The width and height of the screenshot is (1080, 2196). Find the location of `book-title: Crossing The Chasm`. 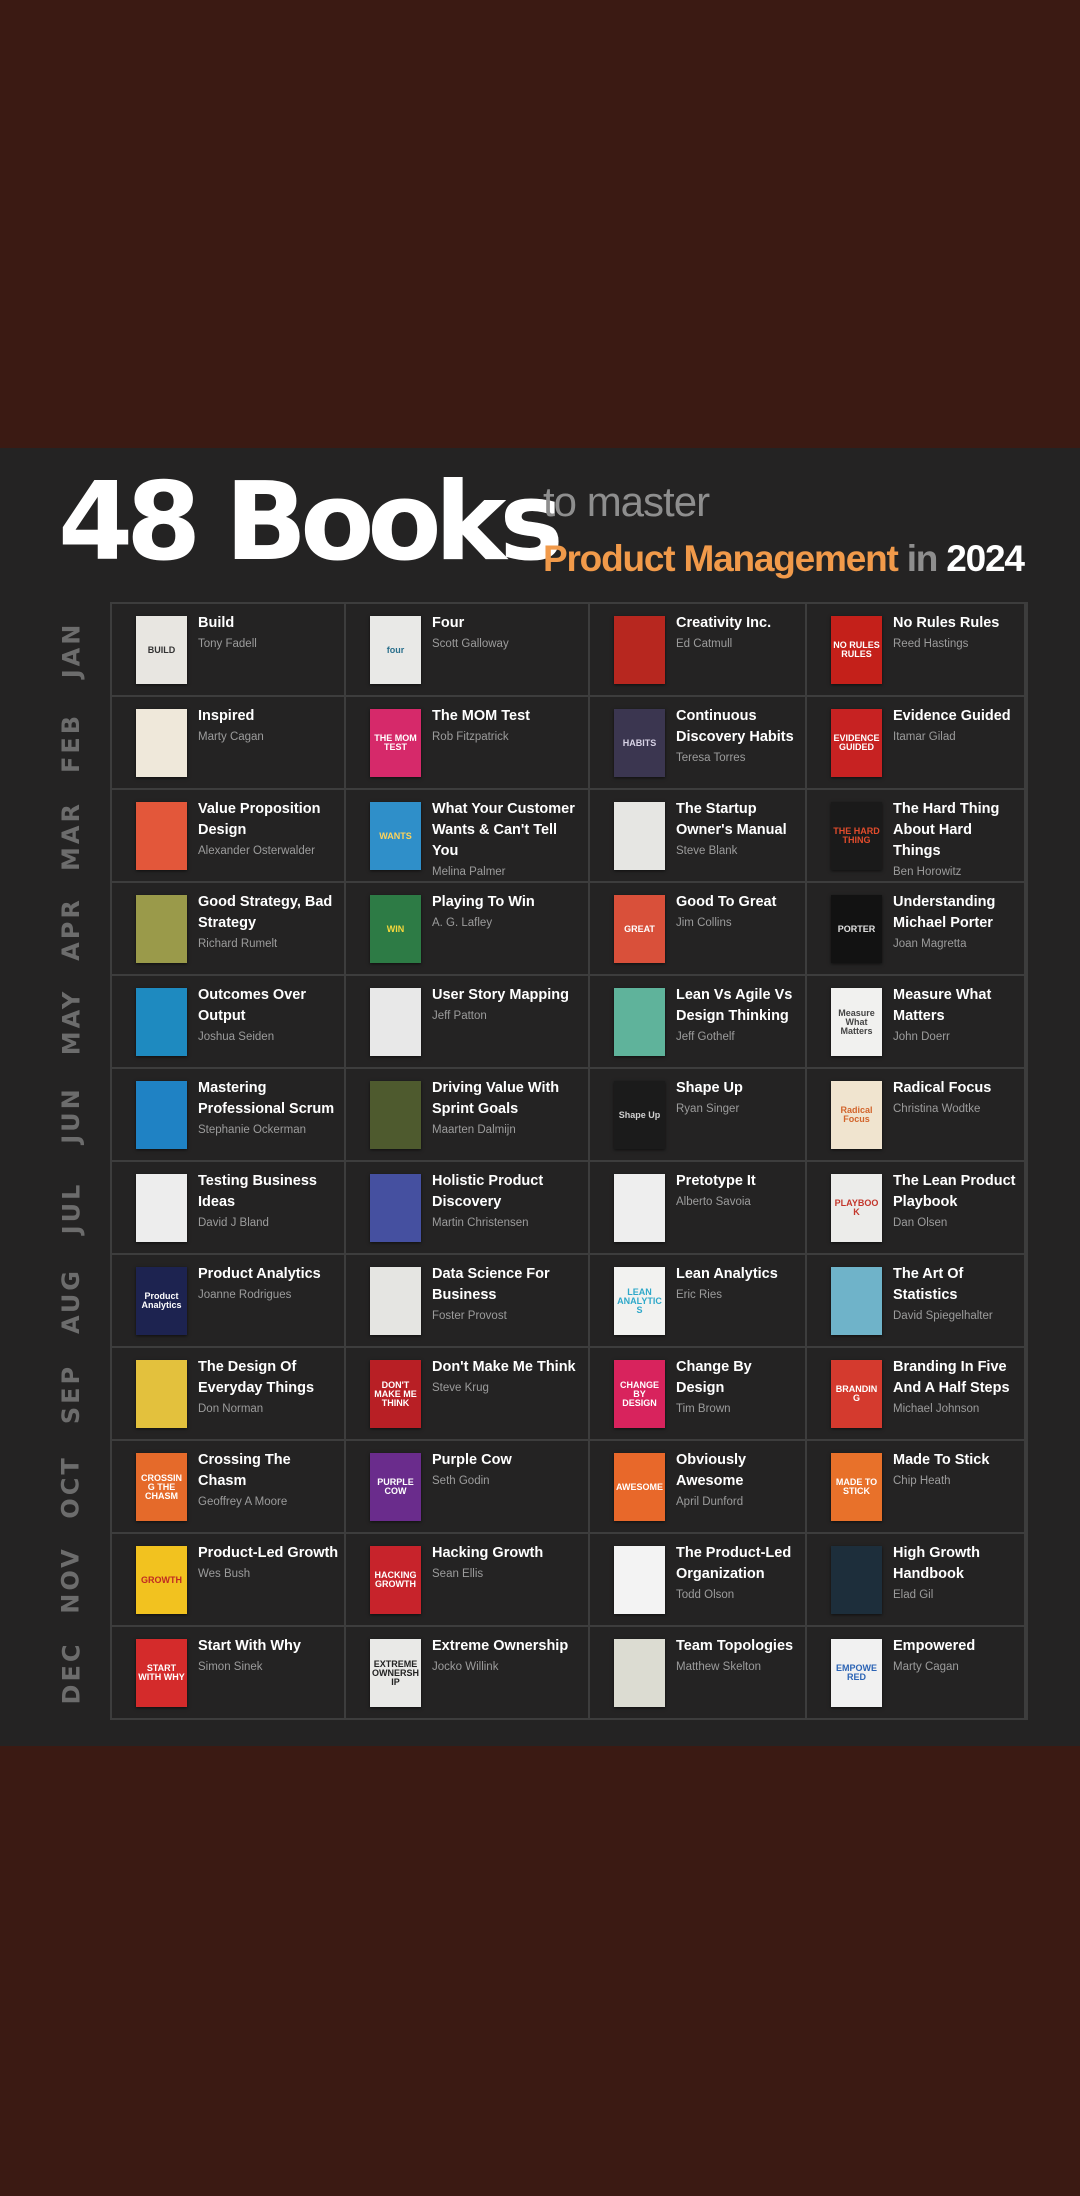

book-title: Crossing The Chasm is located at coordinates (244, 1470).